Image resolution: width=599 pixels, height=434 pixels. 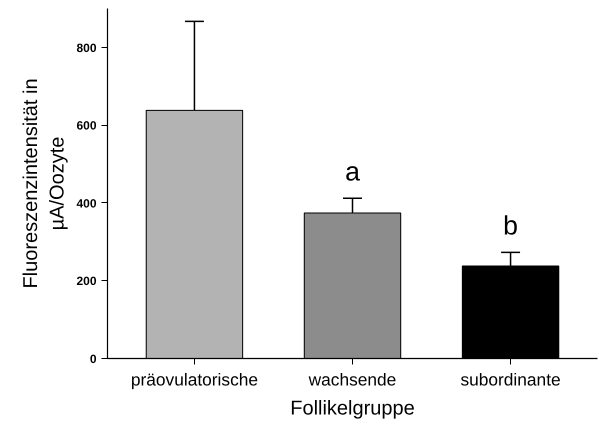 I want to click on y-axis-title: Fluoreszenzintensität in µA/Oozyte, so click(x=44, y=183).